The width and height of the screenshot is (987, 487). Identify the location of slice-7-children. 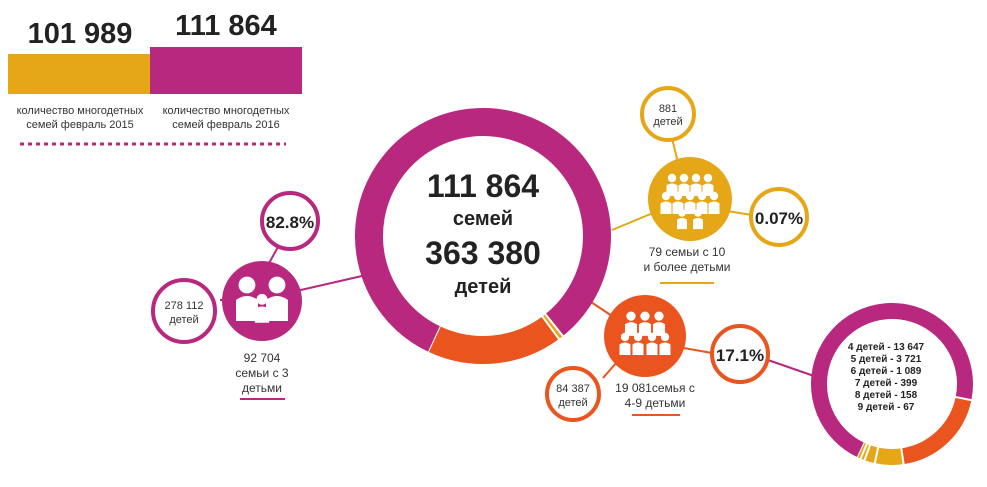
(871, 454).